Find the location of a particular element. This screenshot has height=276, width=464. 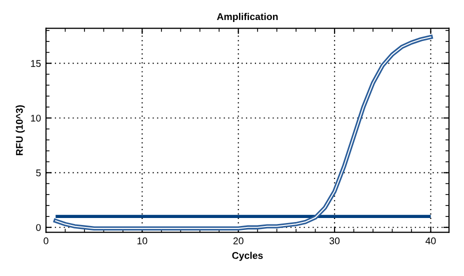

x-axis-title: Cycles is located at coordinates (247, 256).